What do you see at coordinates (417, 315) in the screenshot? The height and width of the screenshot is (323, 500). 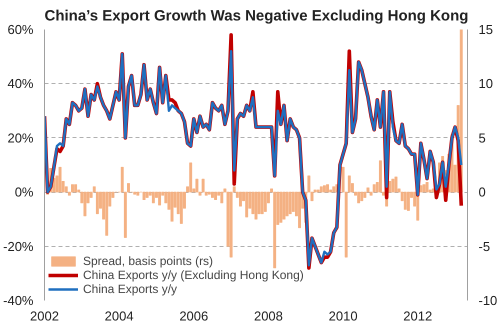 I see `x-tick-label: 2012` at bounding box center [417, 315].